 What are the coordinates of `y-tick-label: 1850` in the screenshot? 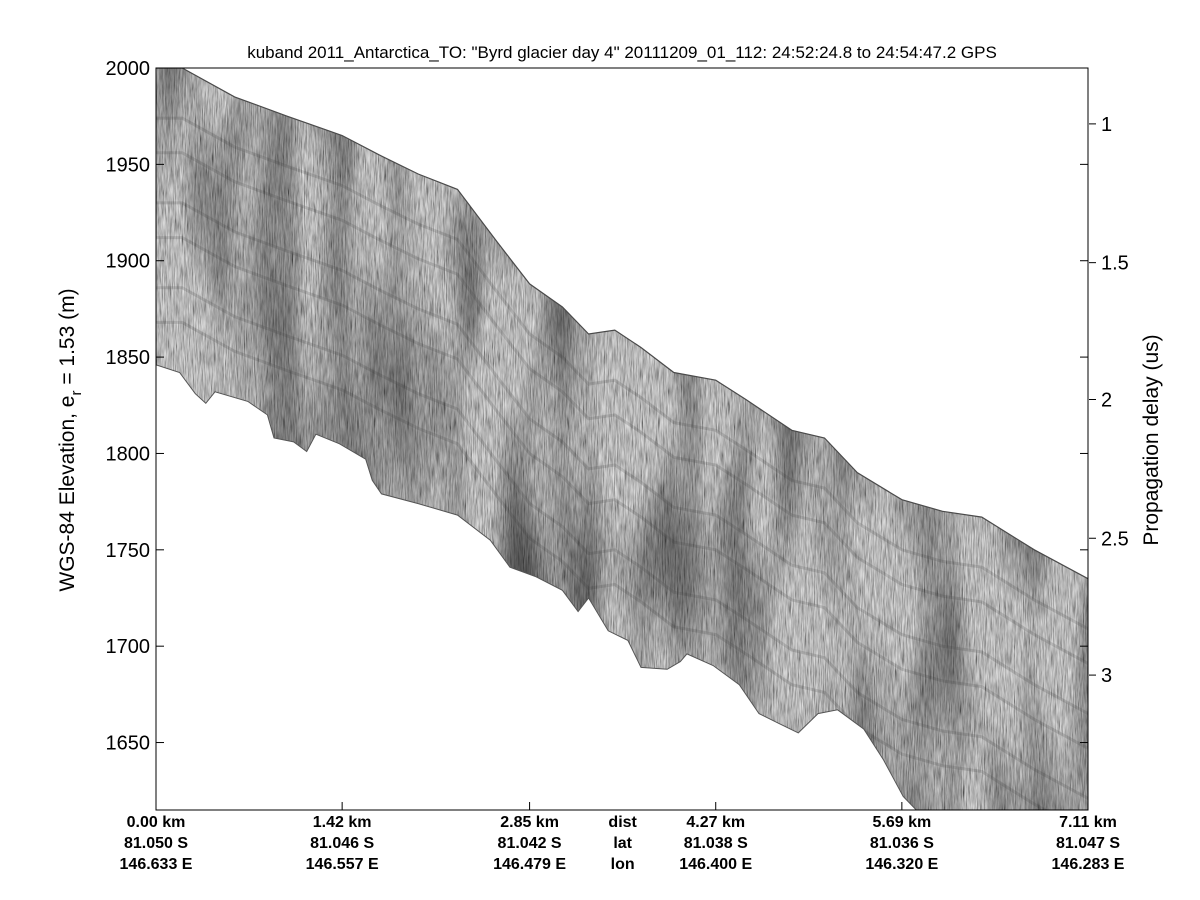 It's located at (128, 358).